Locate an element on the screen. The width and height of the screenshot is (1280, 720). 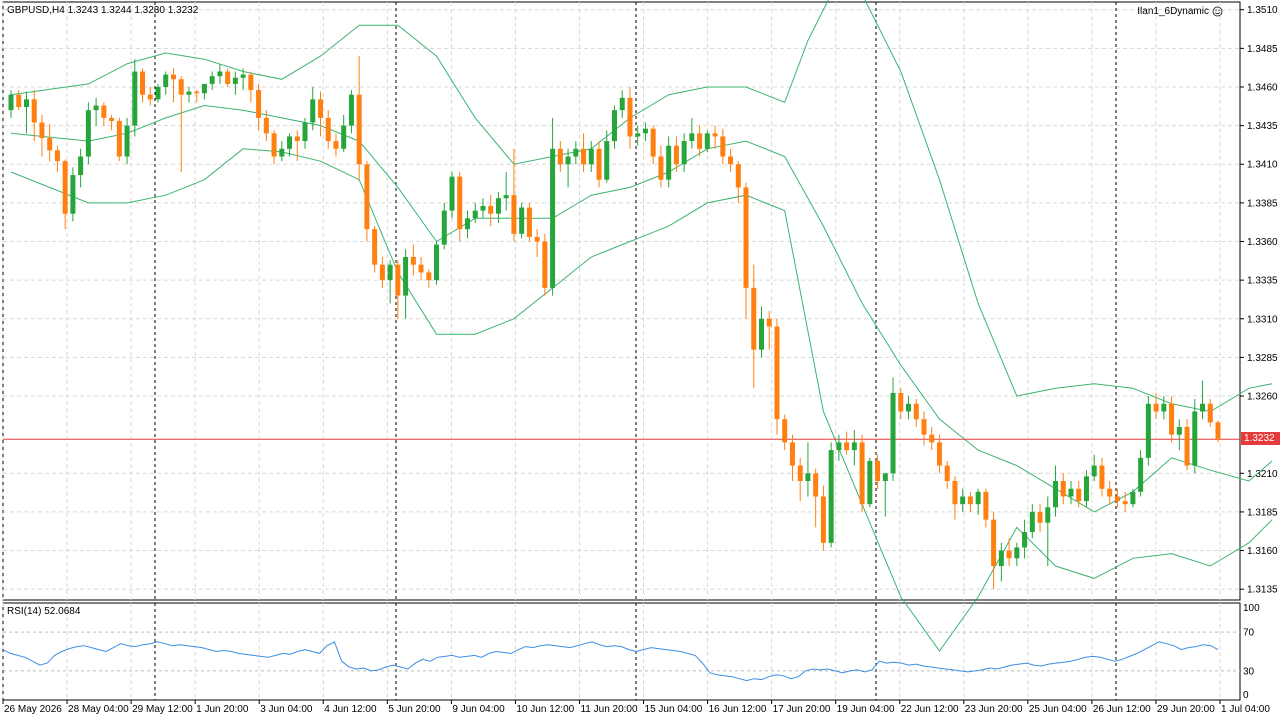
time-axis-label: 26 Jun 12:00 is located at coordinates (1122, 709).